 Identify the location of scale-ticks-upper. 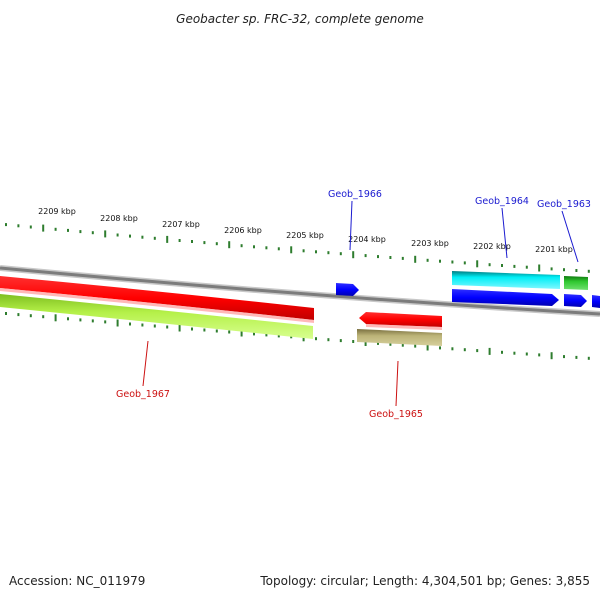
(297, 248).